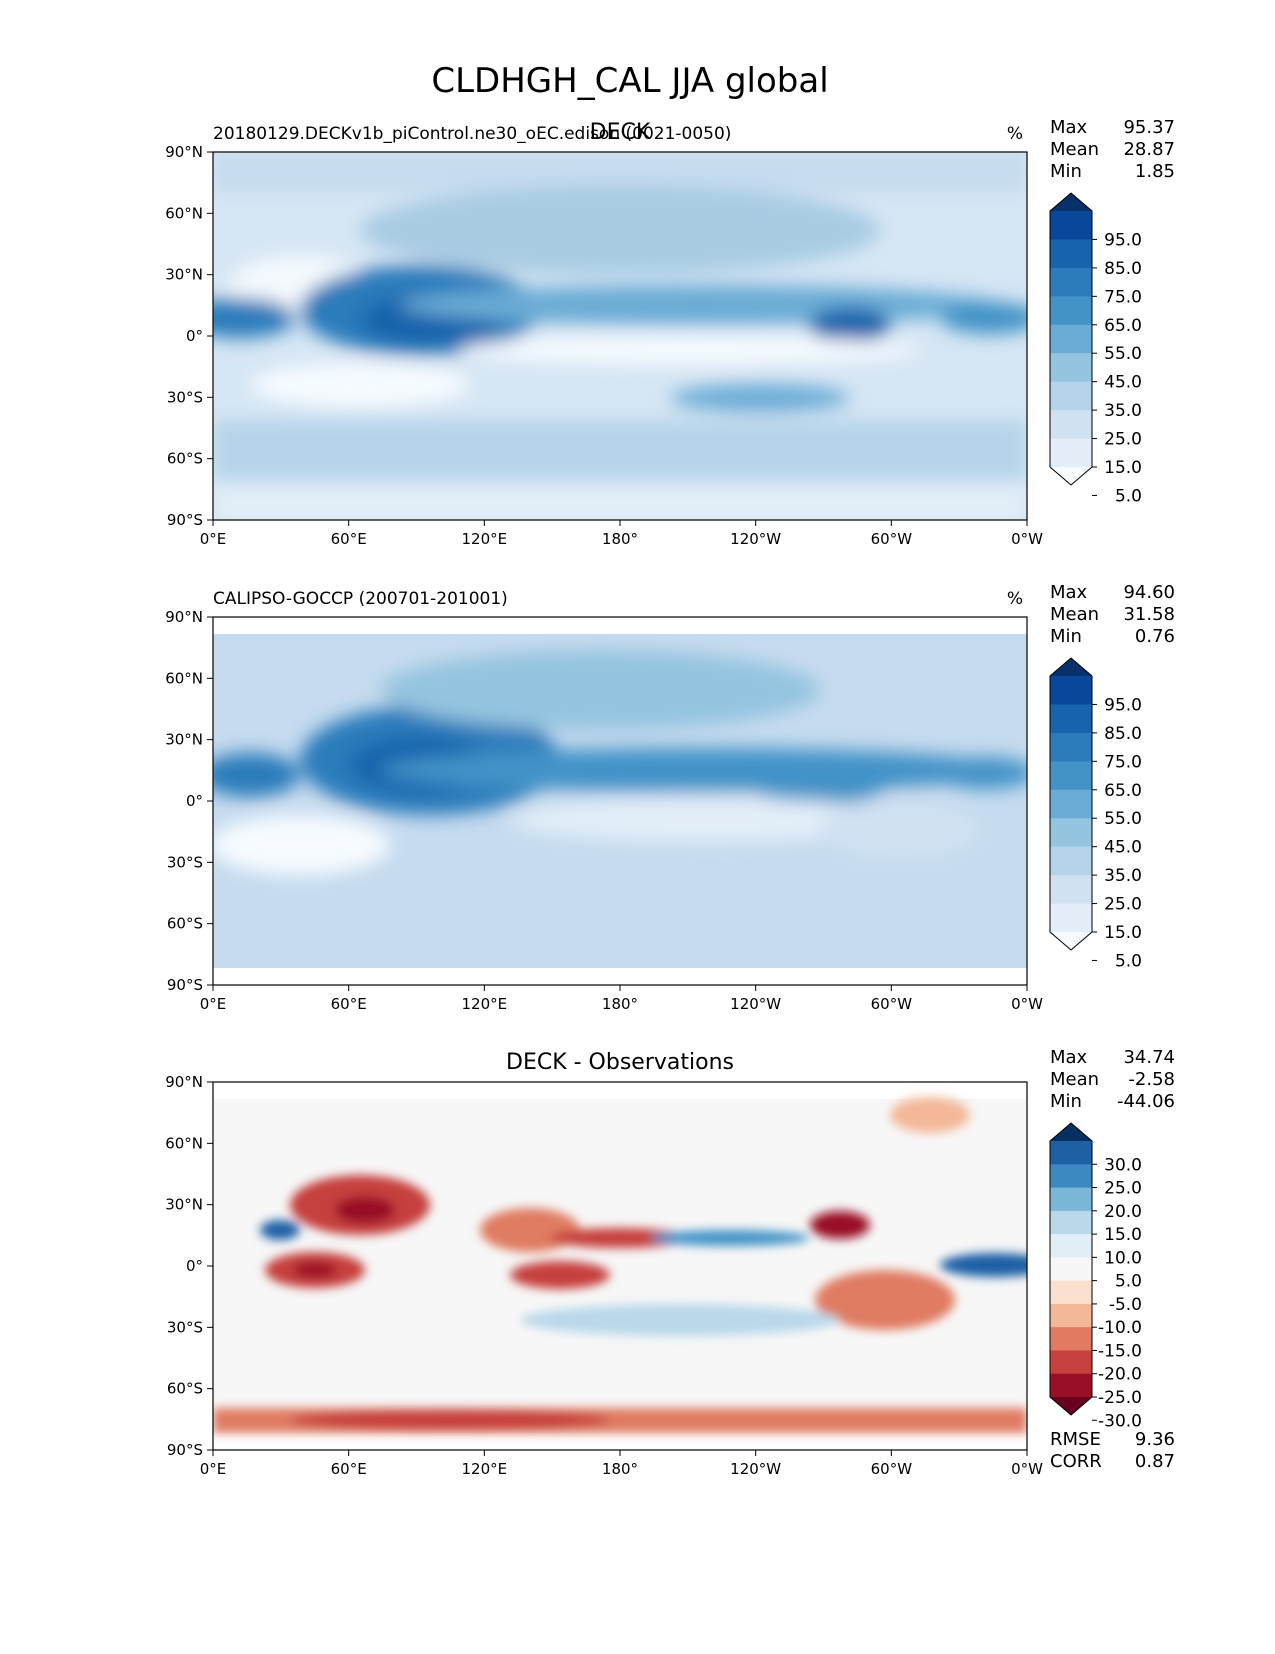  What do you see at coordinates (185, 1389) in the screenshot?
I see `y-tick-label: 60°S` at bounding box center [185, 1389].